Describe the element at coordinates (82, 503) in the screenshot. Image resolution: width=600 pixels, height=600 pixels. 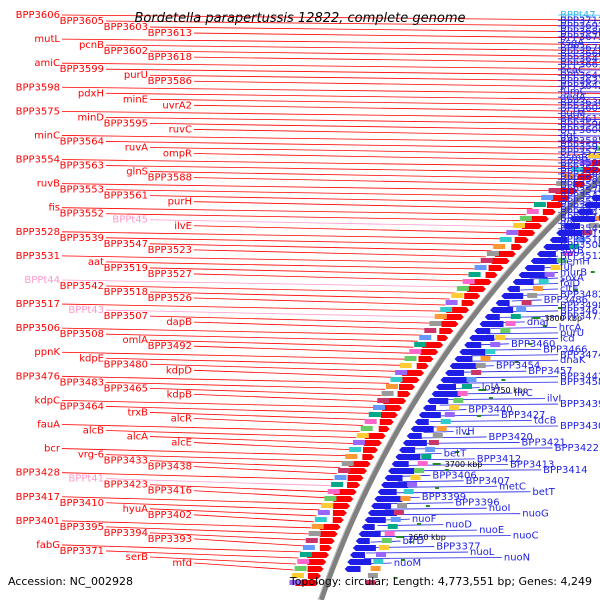
I see `gene-label: BPP3410` at that location.